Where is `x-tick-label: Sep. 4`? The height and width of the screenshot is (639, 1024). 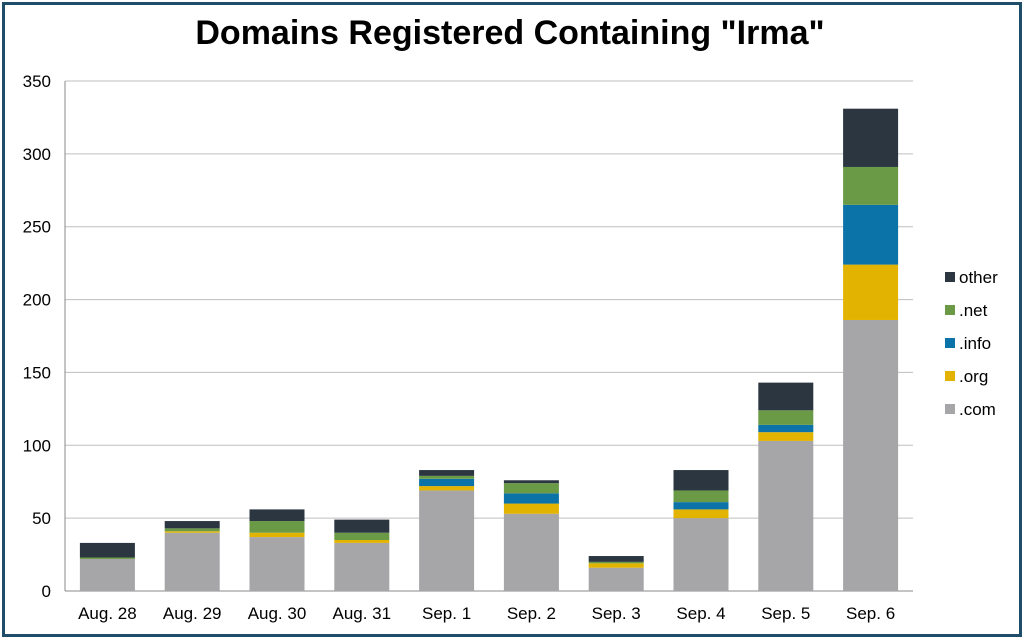
x-tick-label: Sep. 4 is located at coordinates (700, 613).